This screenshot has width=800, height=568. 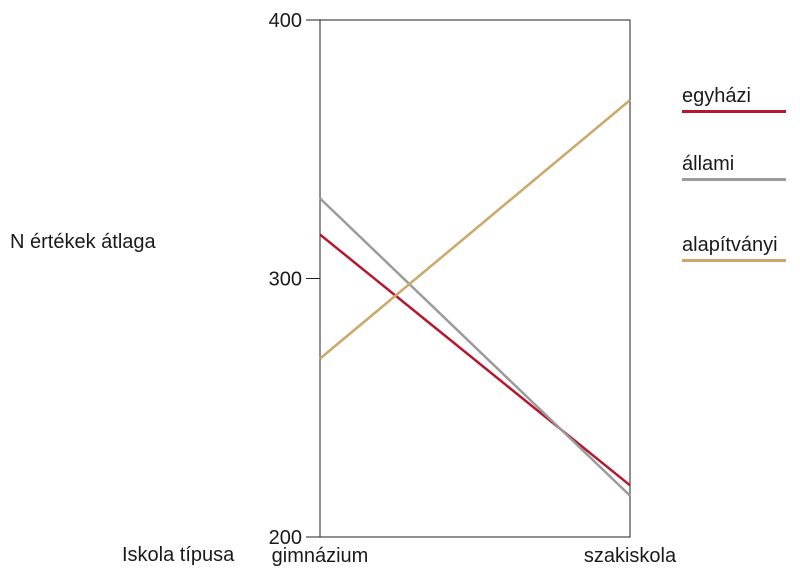 I want to click on legend-item: állami, so click(x=734, y=167).